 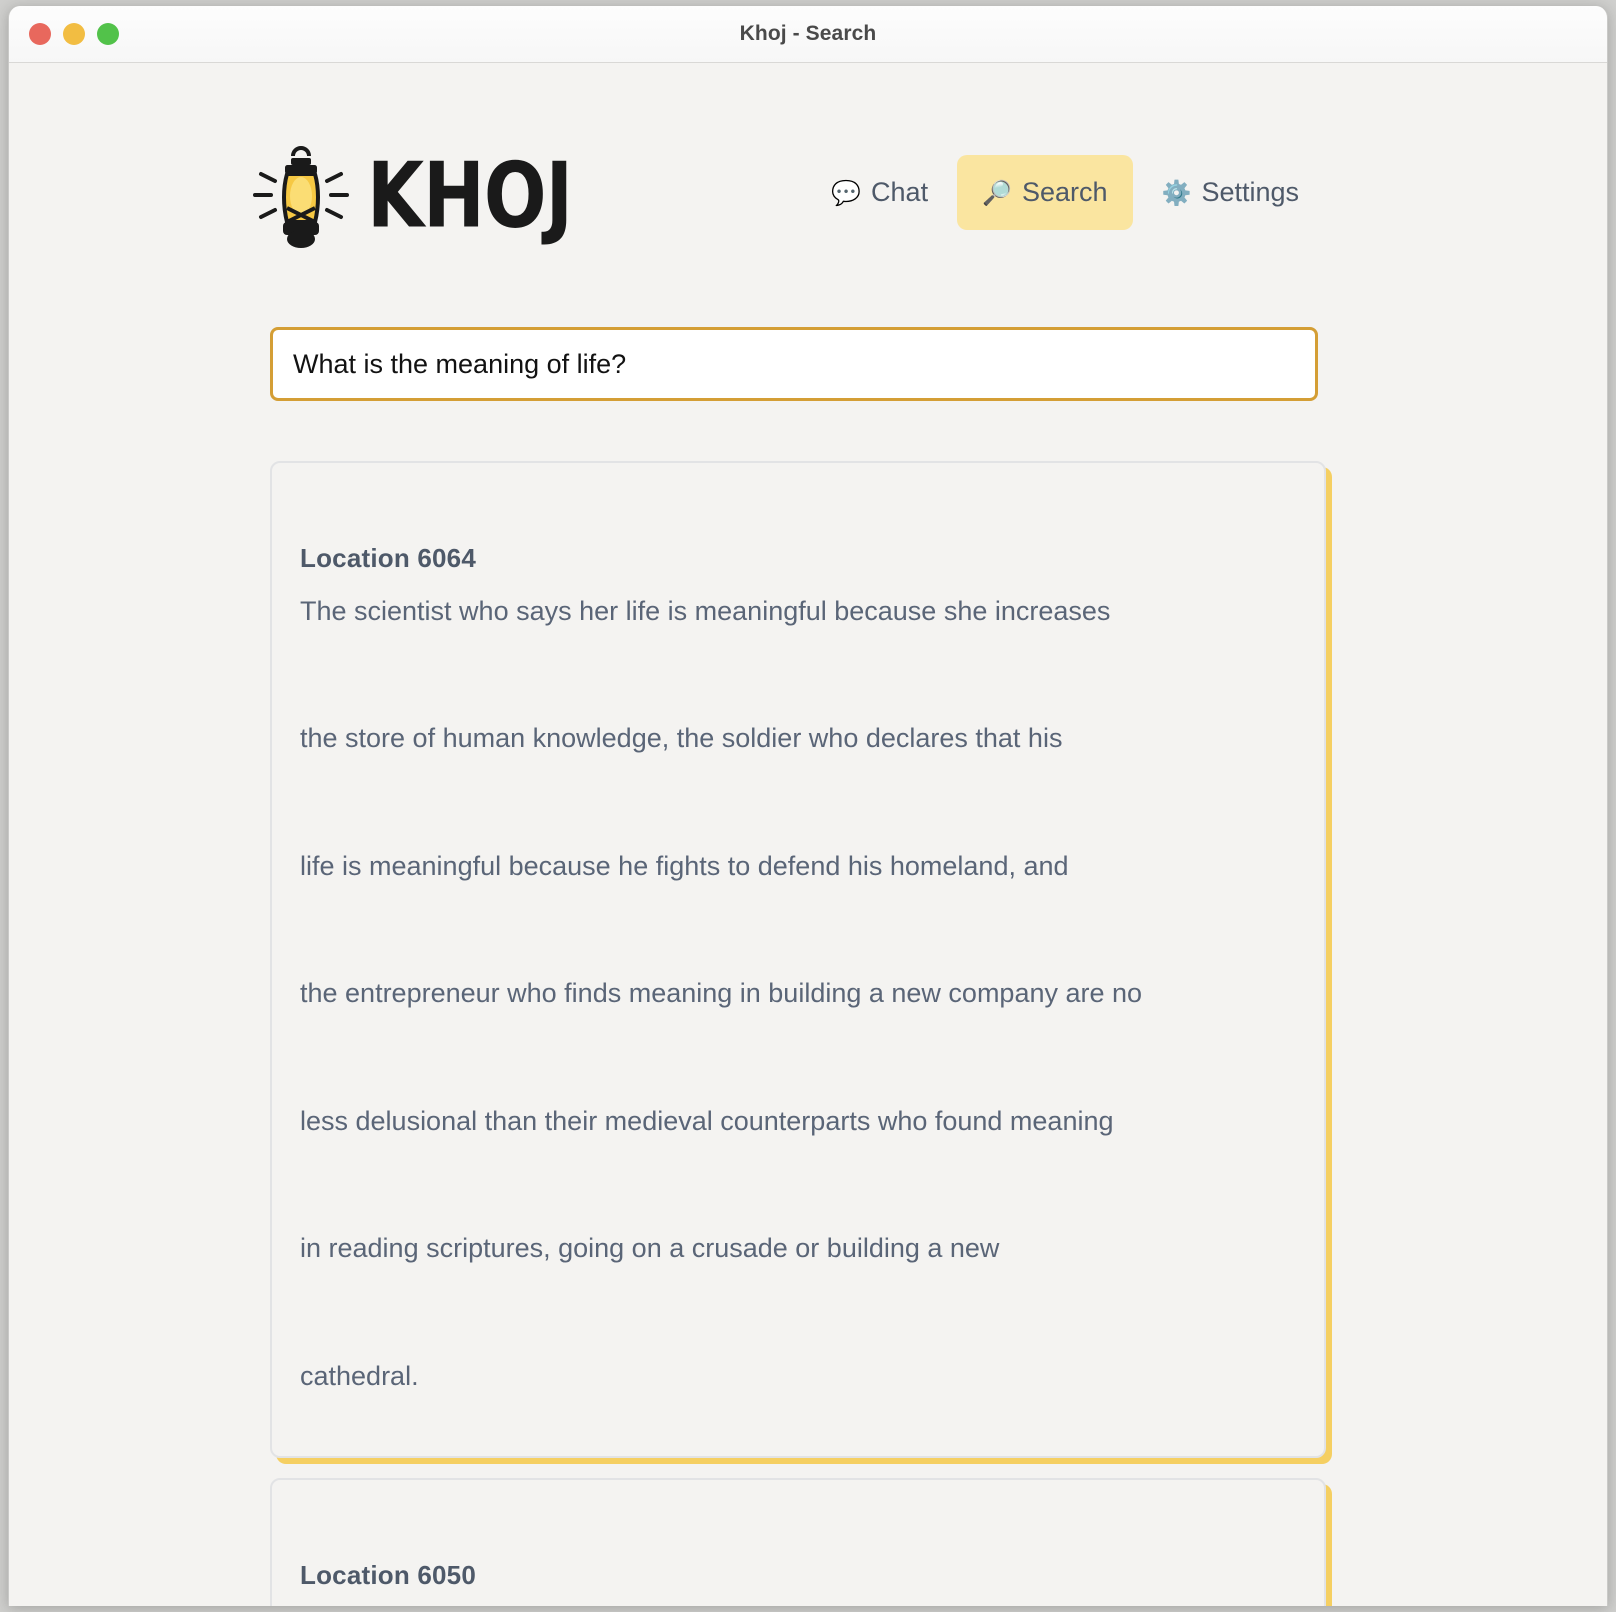 I want to click on nav-item-settings: ⚙️ Settings, so click(x=1230, y=192).